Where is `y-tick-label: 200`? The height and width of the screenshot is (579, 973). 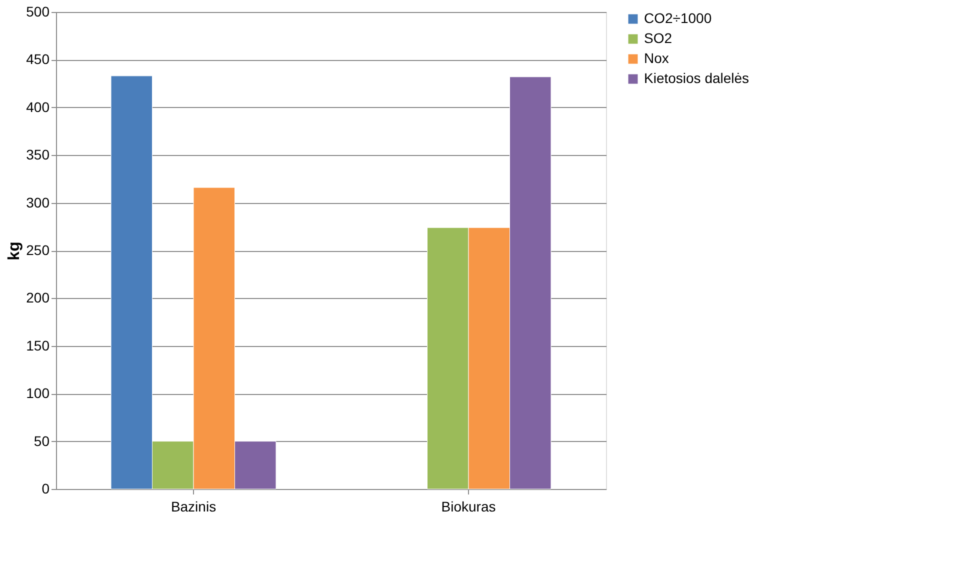 y-tick-label: 200 is located at coordinates (38, 298).